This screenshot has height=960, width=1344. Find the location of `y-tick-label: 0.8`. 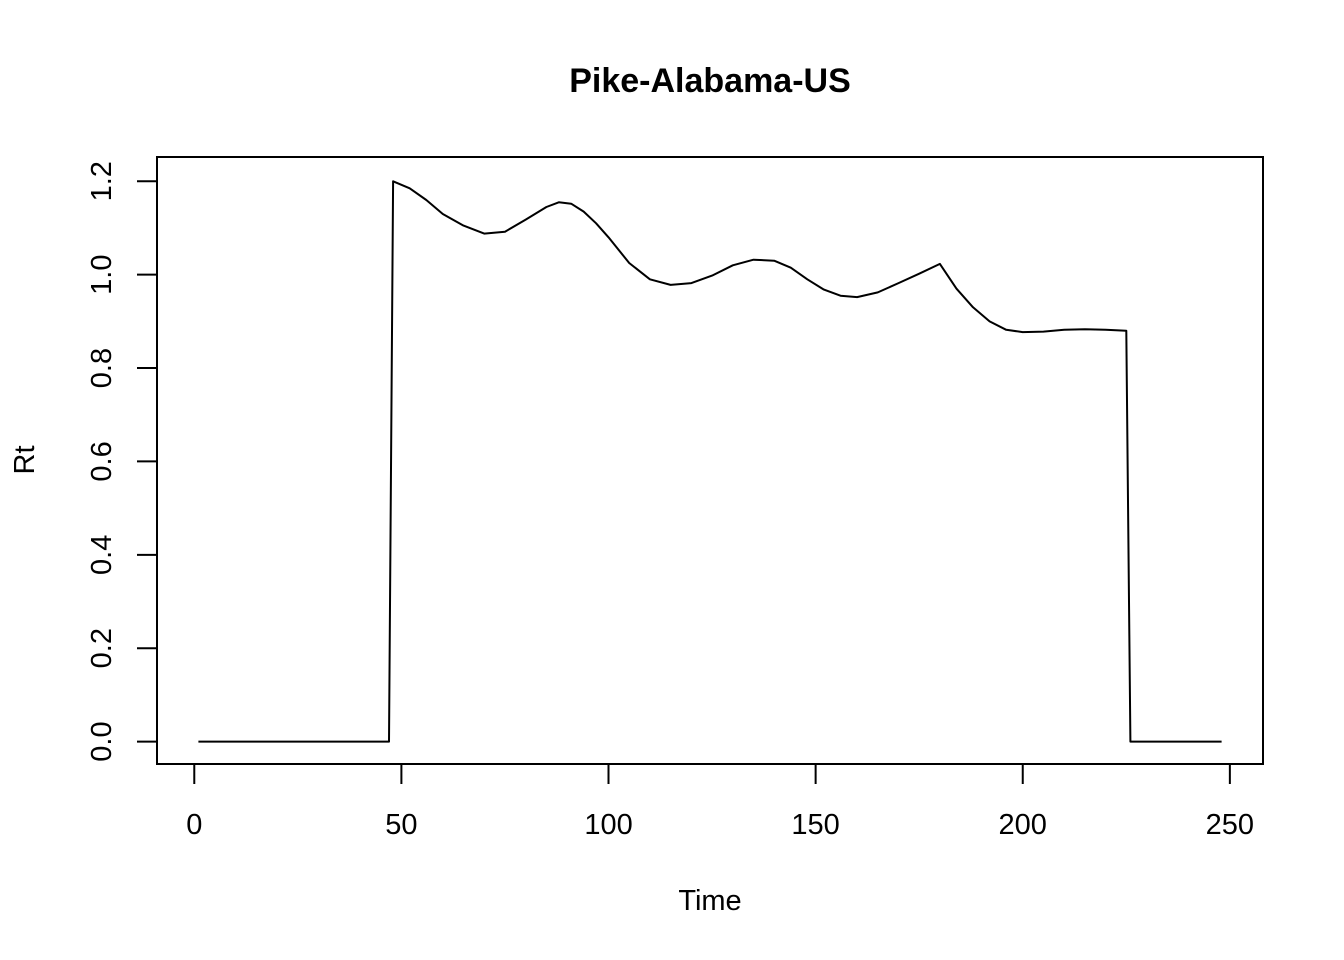

y-tick-label: 0.8 is located at coordinates (102, 368).